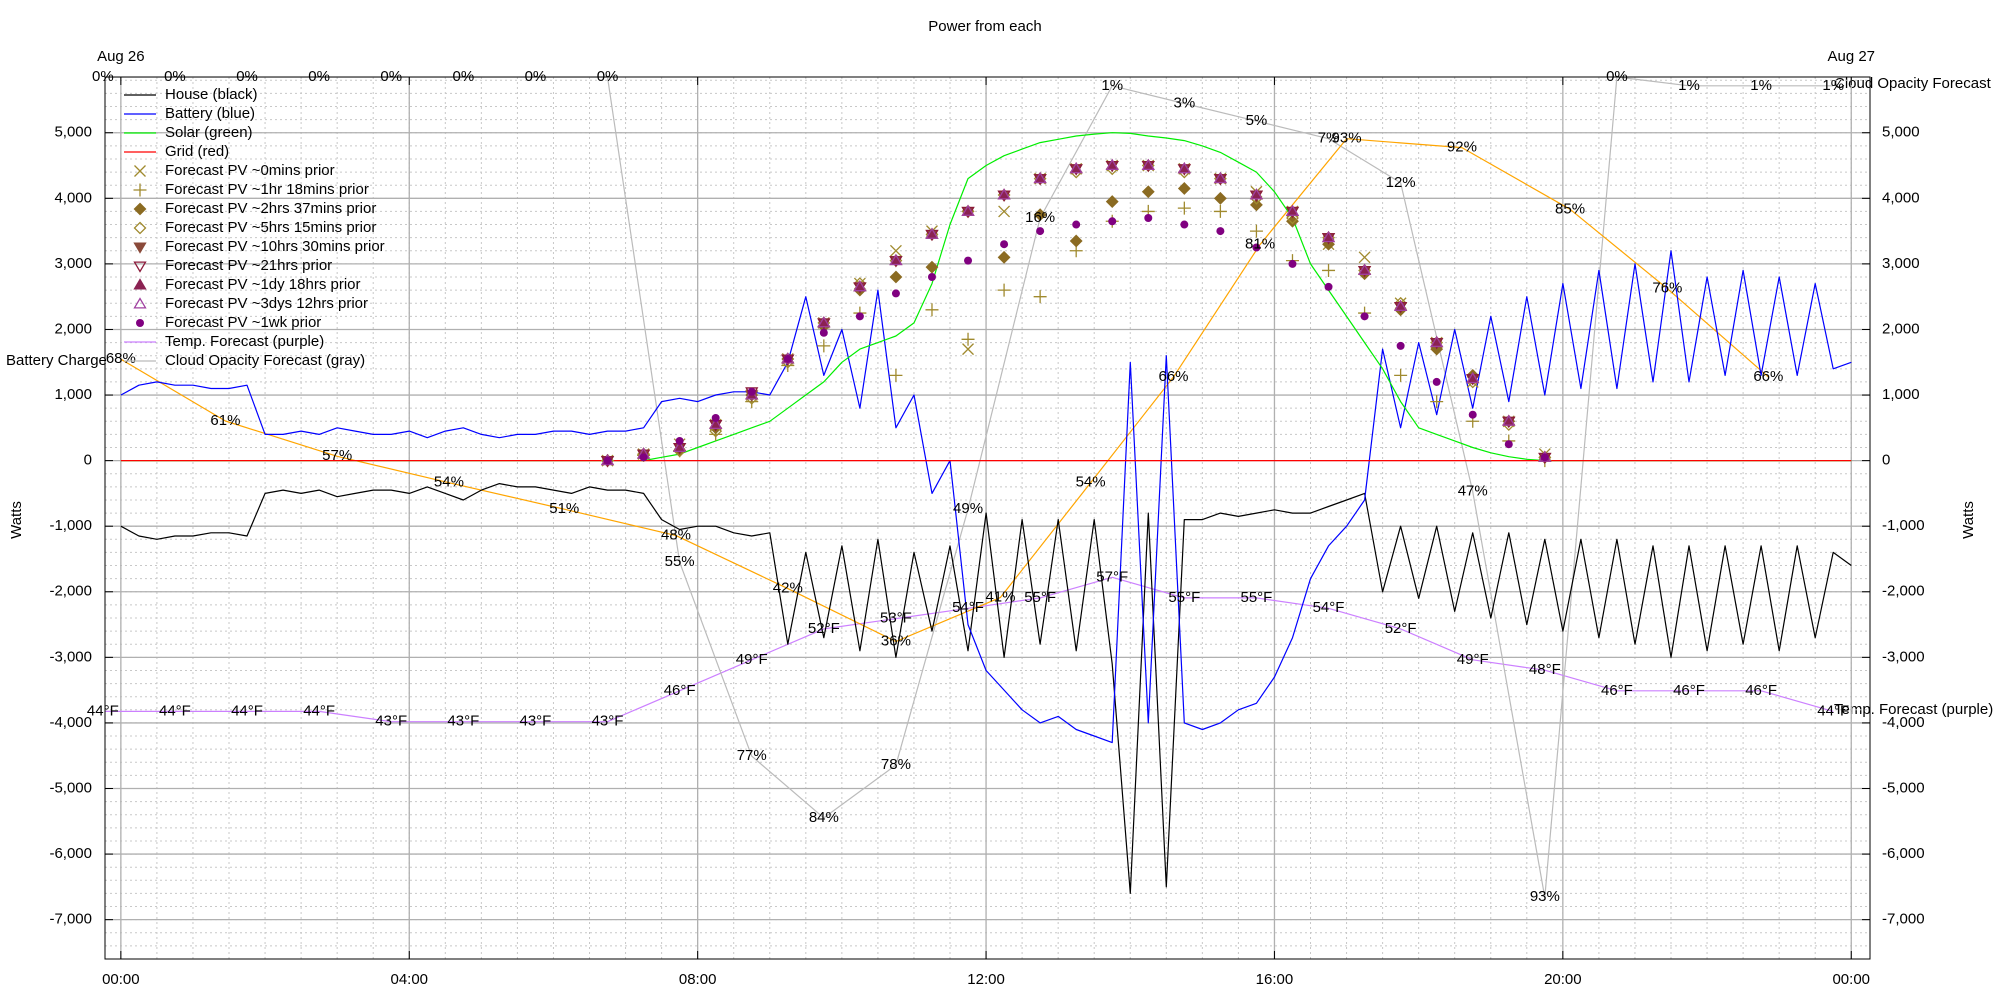 The width and height of the screenshot is (2000, 1000). Describe the element at coordinates (1112, 576) in the screenshot. I see `data-label: 57°F` at that location.